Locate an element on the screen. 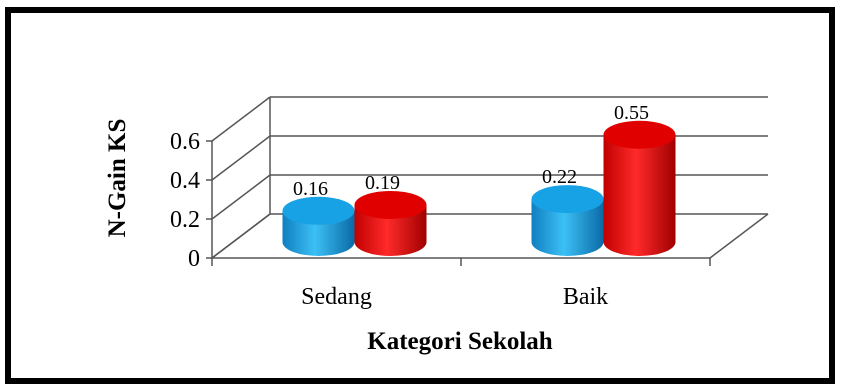 The height and width of the screenshot is (392, 848). y-axis-title: N-Gain KS is located at coordinates (117, 178).